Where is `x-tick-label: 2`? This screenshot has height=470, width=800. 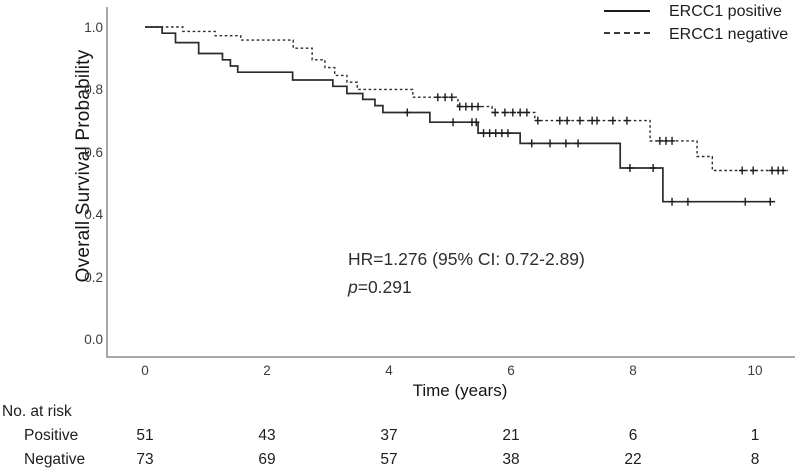
x-tick-label: 2 is located at coordinates (267, 370).